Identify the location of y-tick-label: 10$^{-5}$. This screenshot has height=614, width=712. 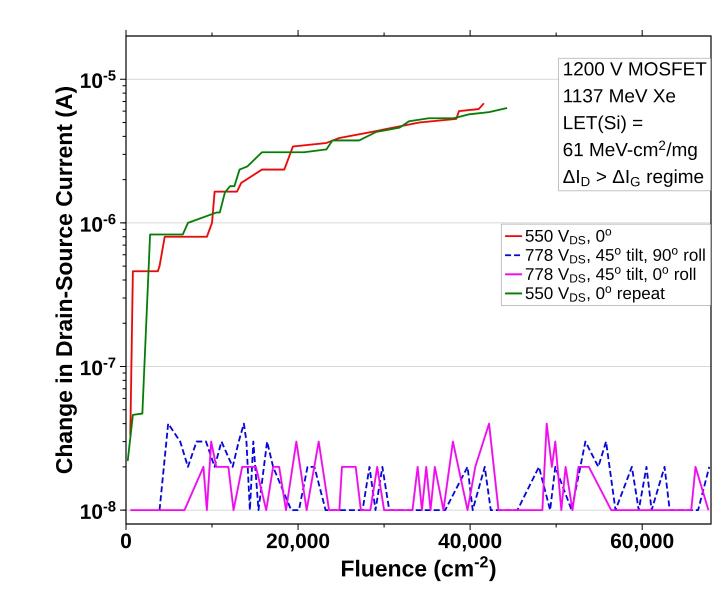
(98, 79).